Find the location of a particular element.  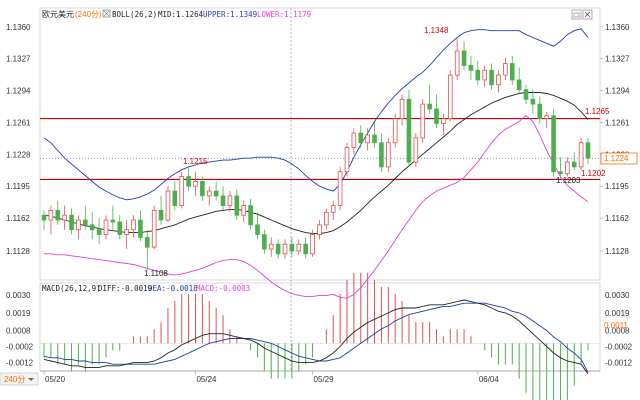

price-tick-label-right: 1.1162 is located at coordinates (617, 218).